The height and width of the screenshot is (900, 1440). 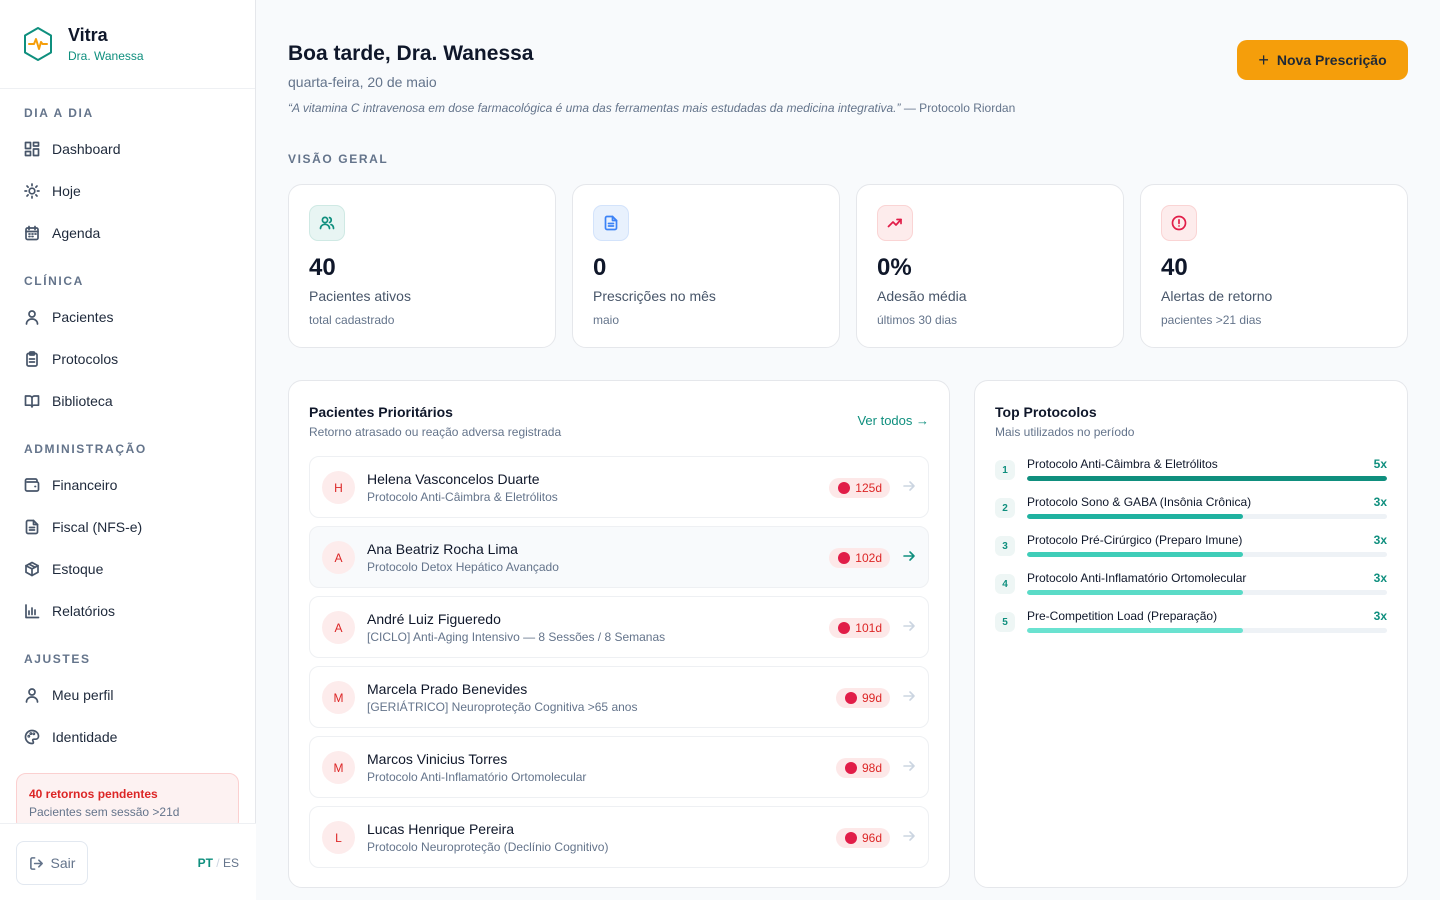 What do you see at coordinates (93, 794) in the screenshot?
I see `alert-title: 40 retornos pendentes` at bounding box center [93, 794].